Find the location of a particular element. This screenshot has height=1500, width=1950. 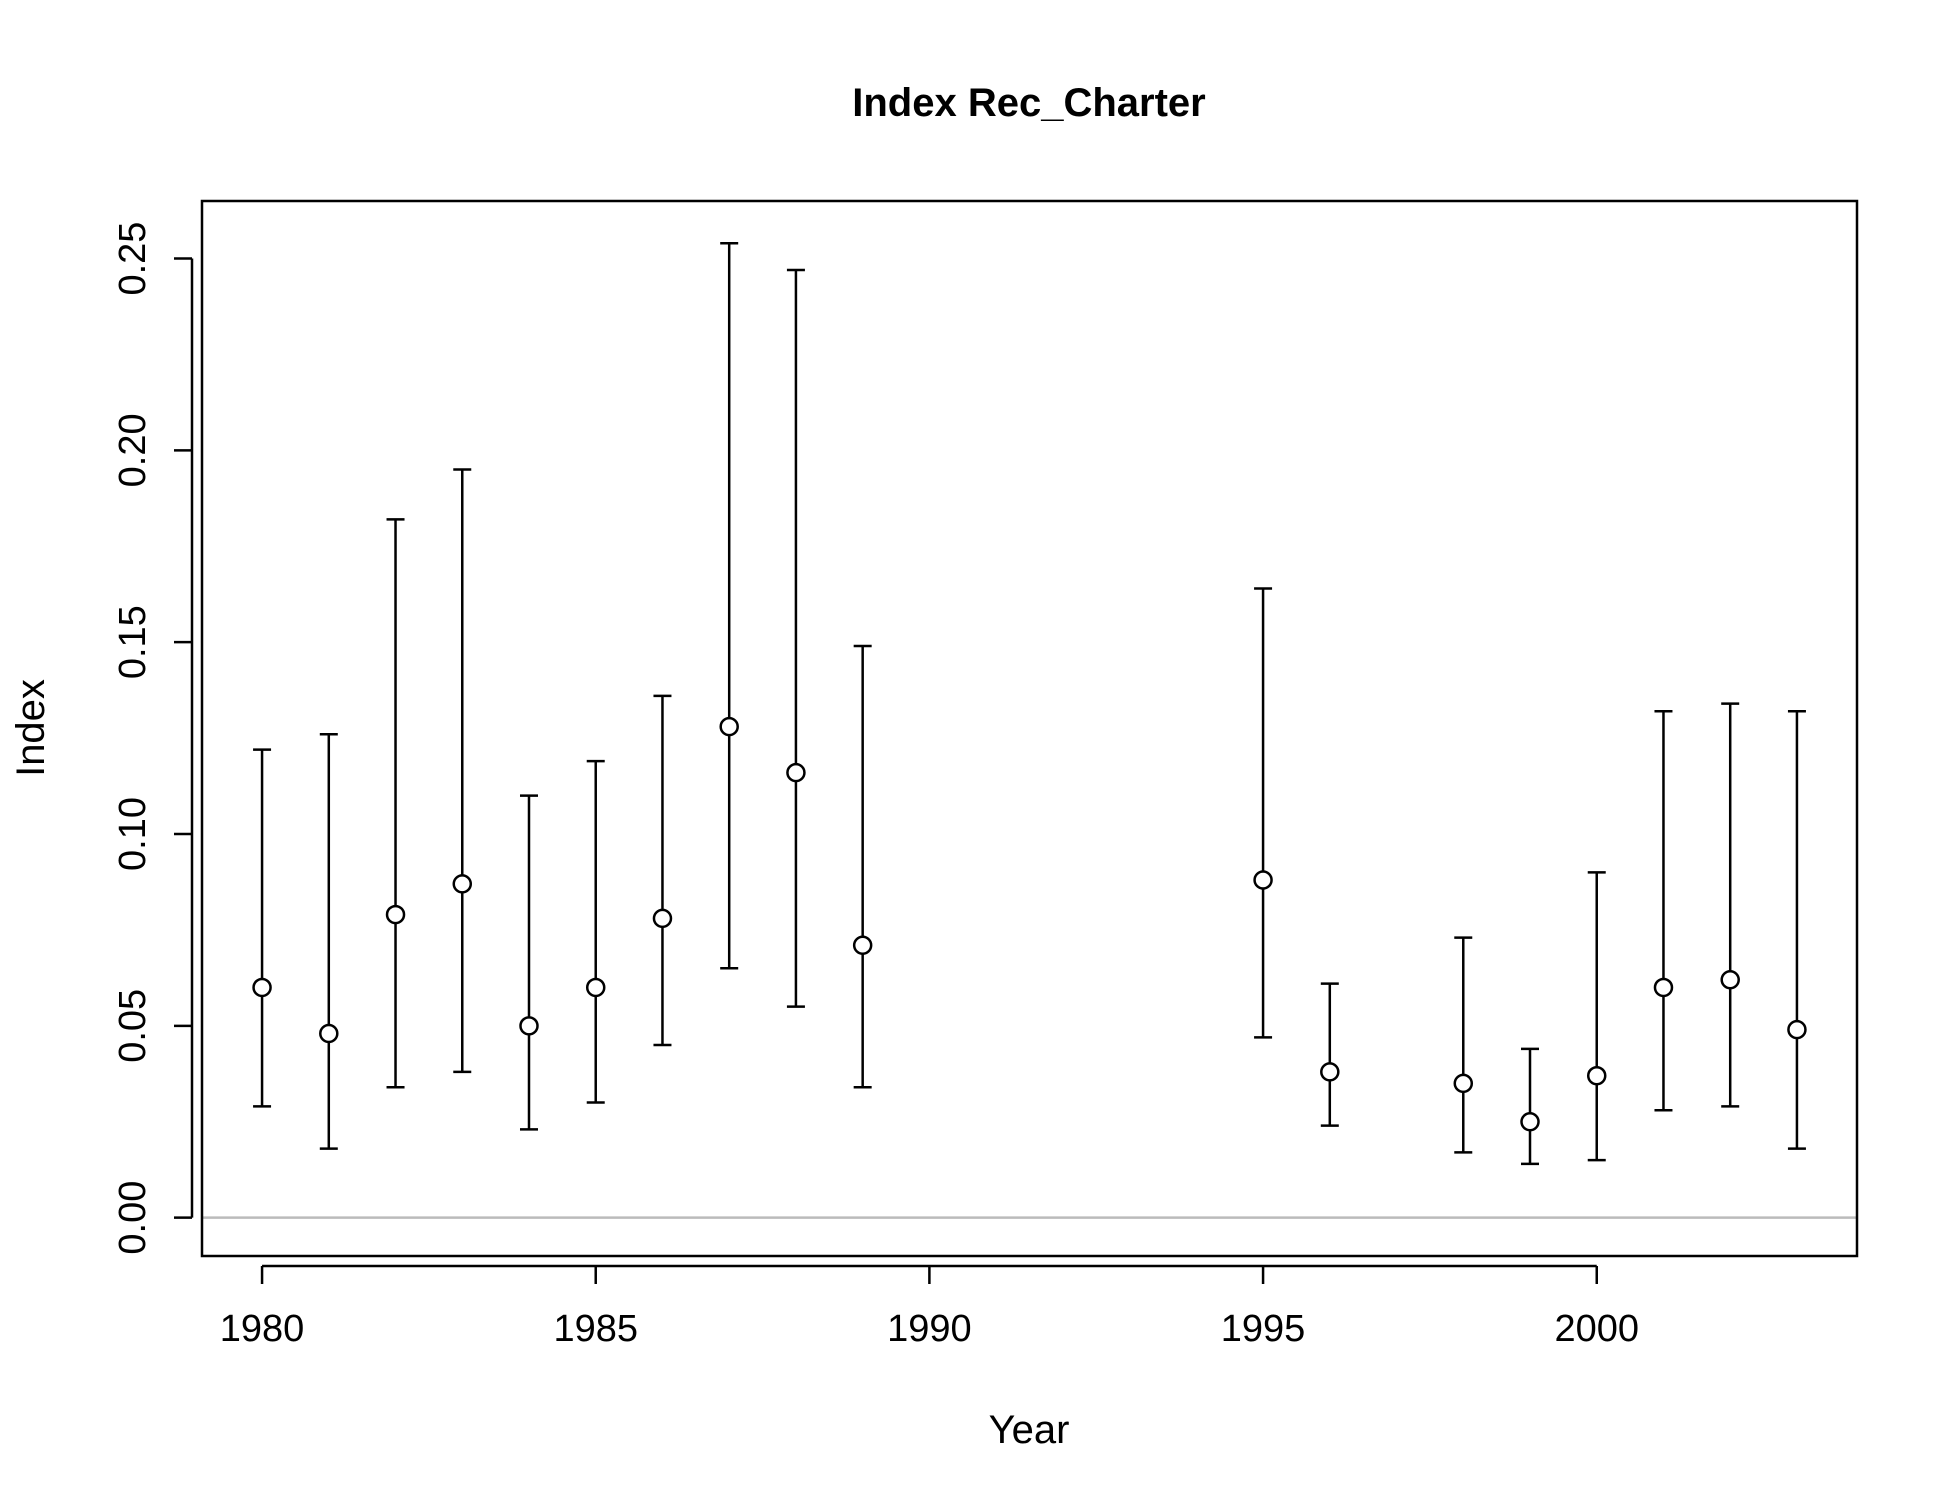

y-tick-label: 0.25 is located at coordinates (133, 259).